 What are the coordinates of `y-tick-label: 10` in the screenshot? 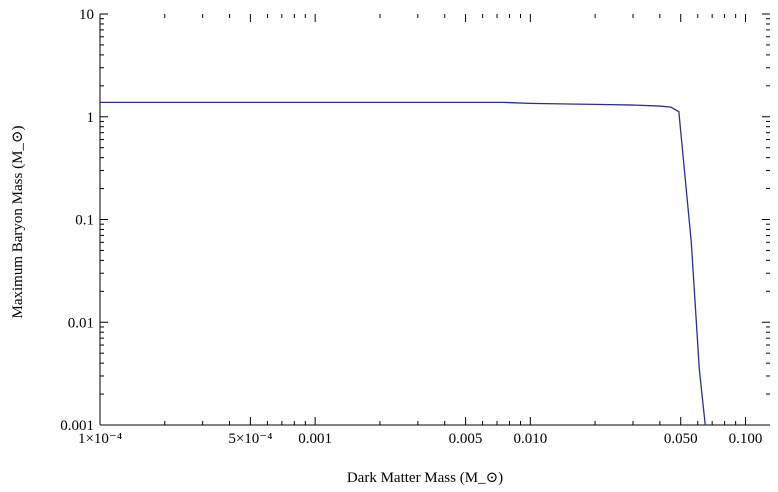 It's located at (86, 15).